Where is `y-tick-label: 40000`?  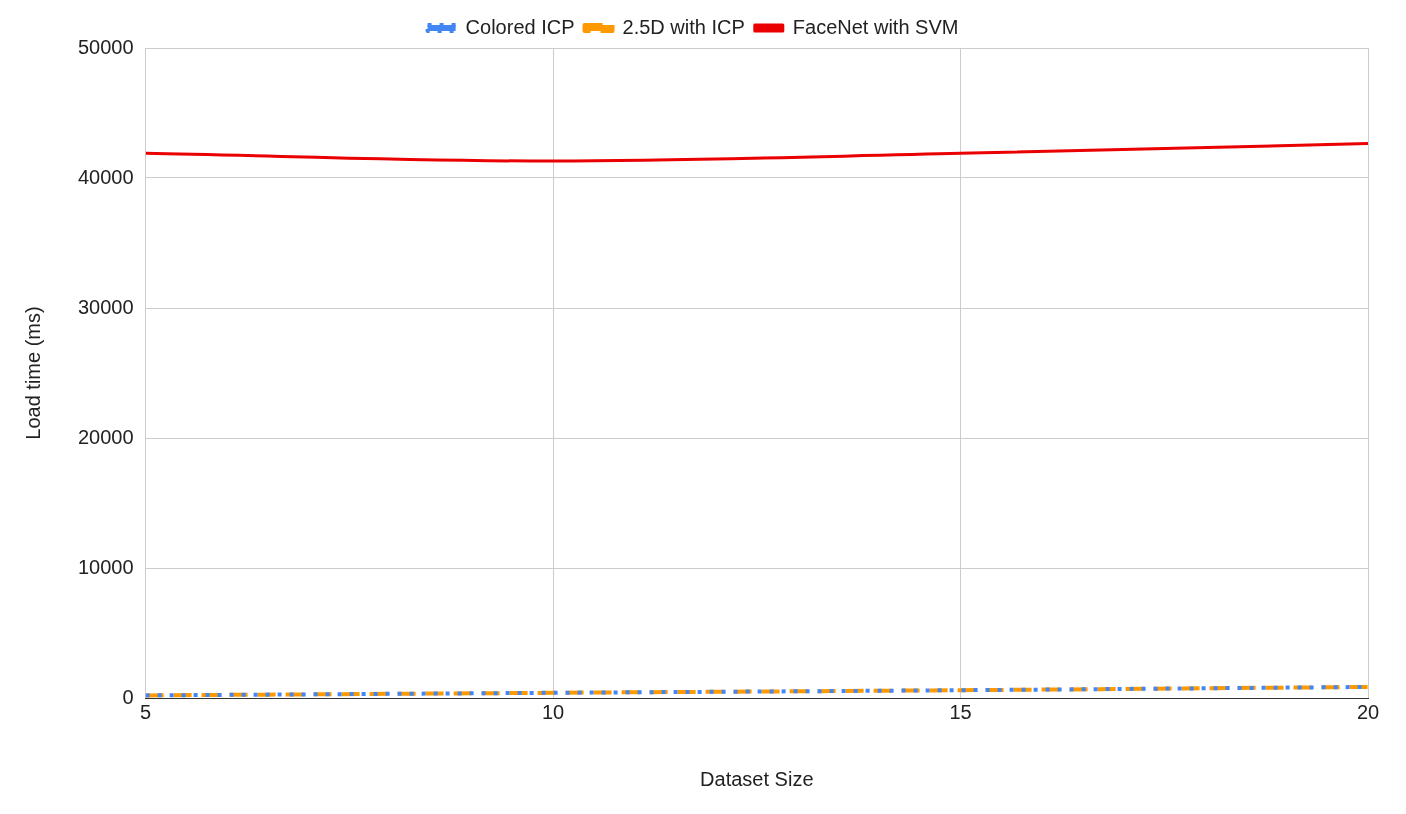 y-tick-label: 40000 is located at coordinates (105, 176).